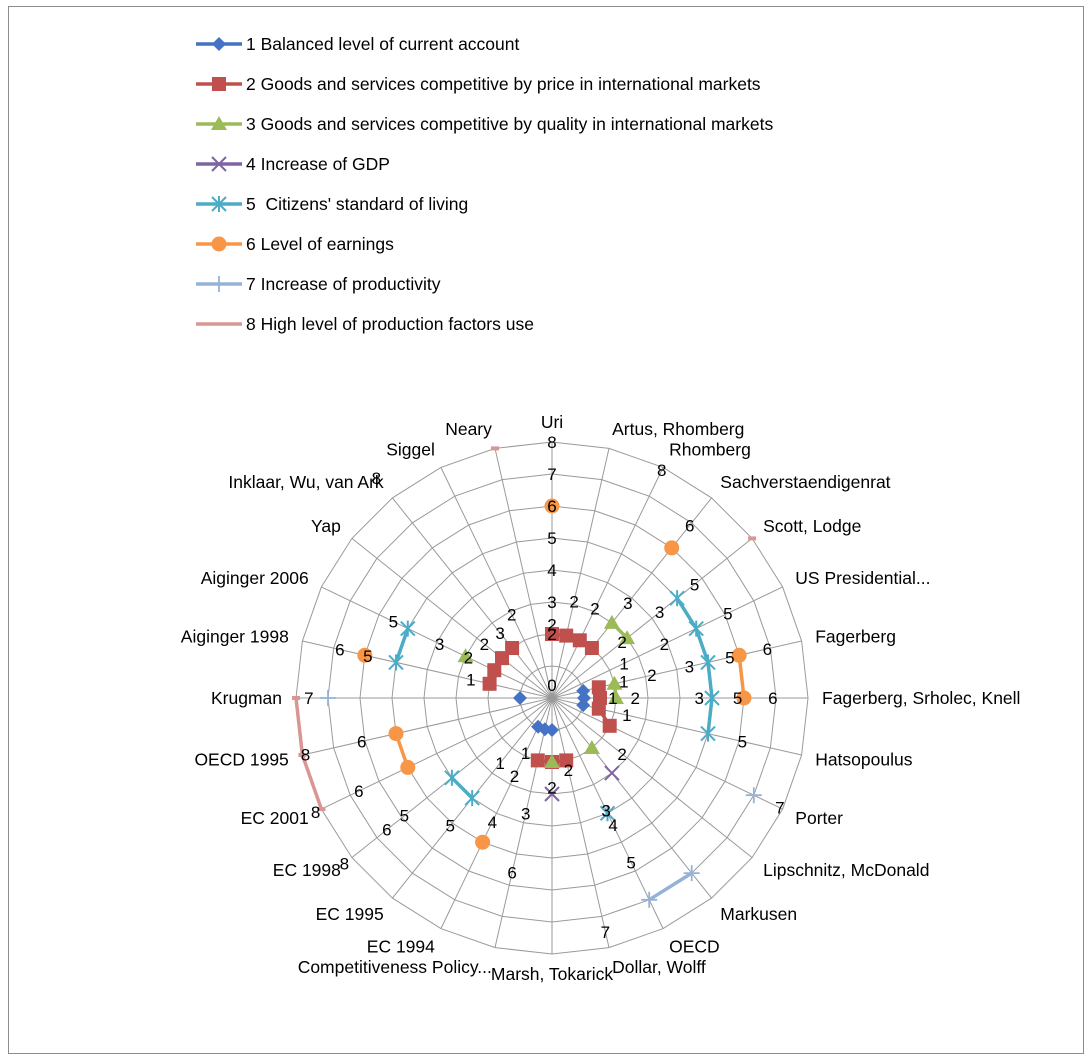  What do you see at coordinates (552, 422) in the screenshot?
I see `category-label: Uri` at bounding box center [552, 422].